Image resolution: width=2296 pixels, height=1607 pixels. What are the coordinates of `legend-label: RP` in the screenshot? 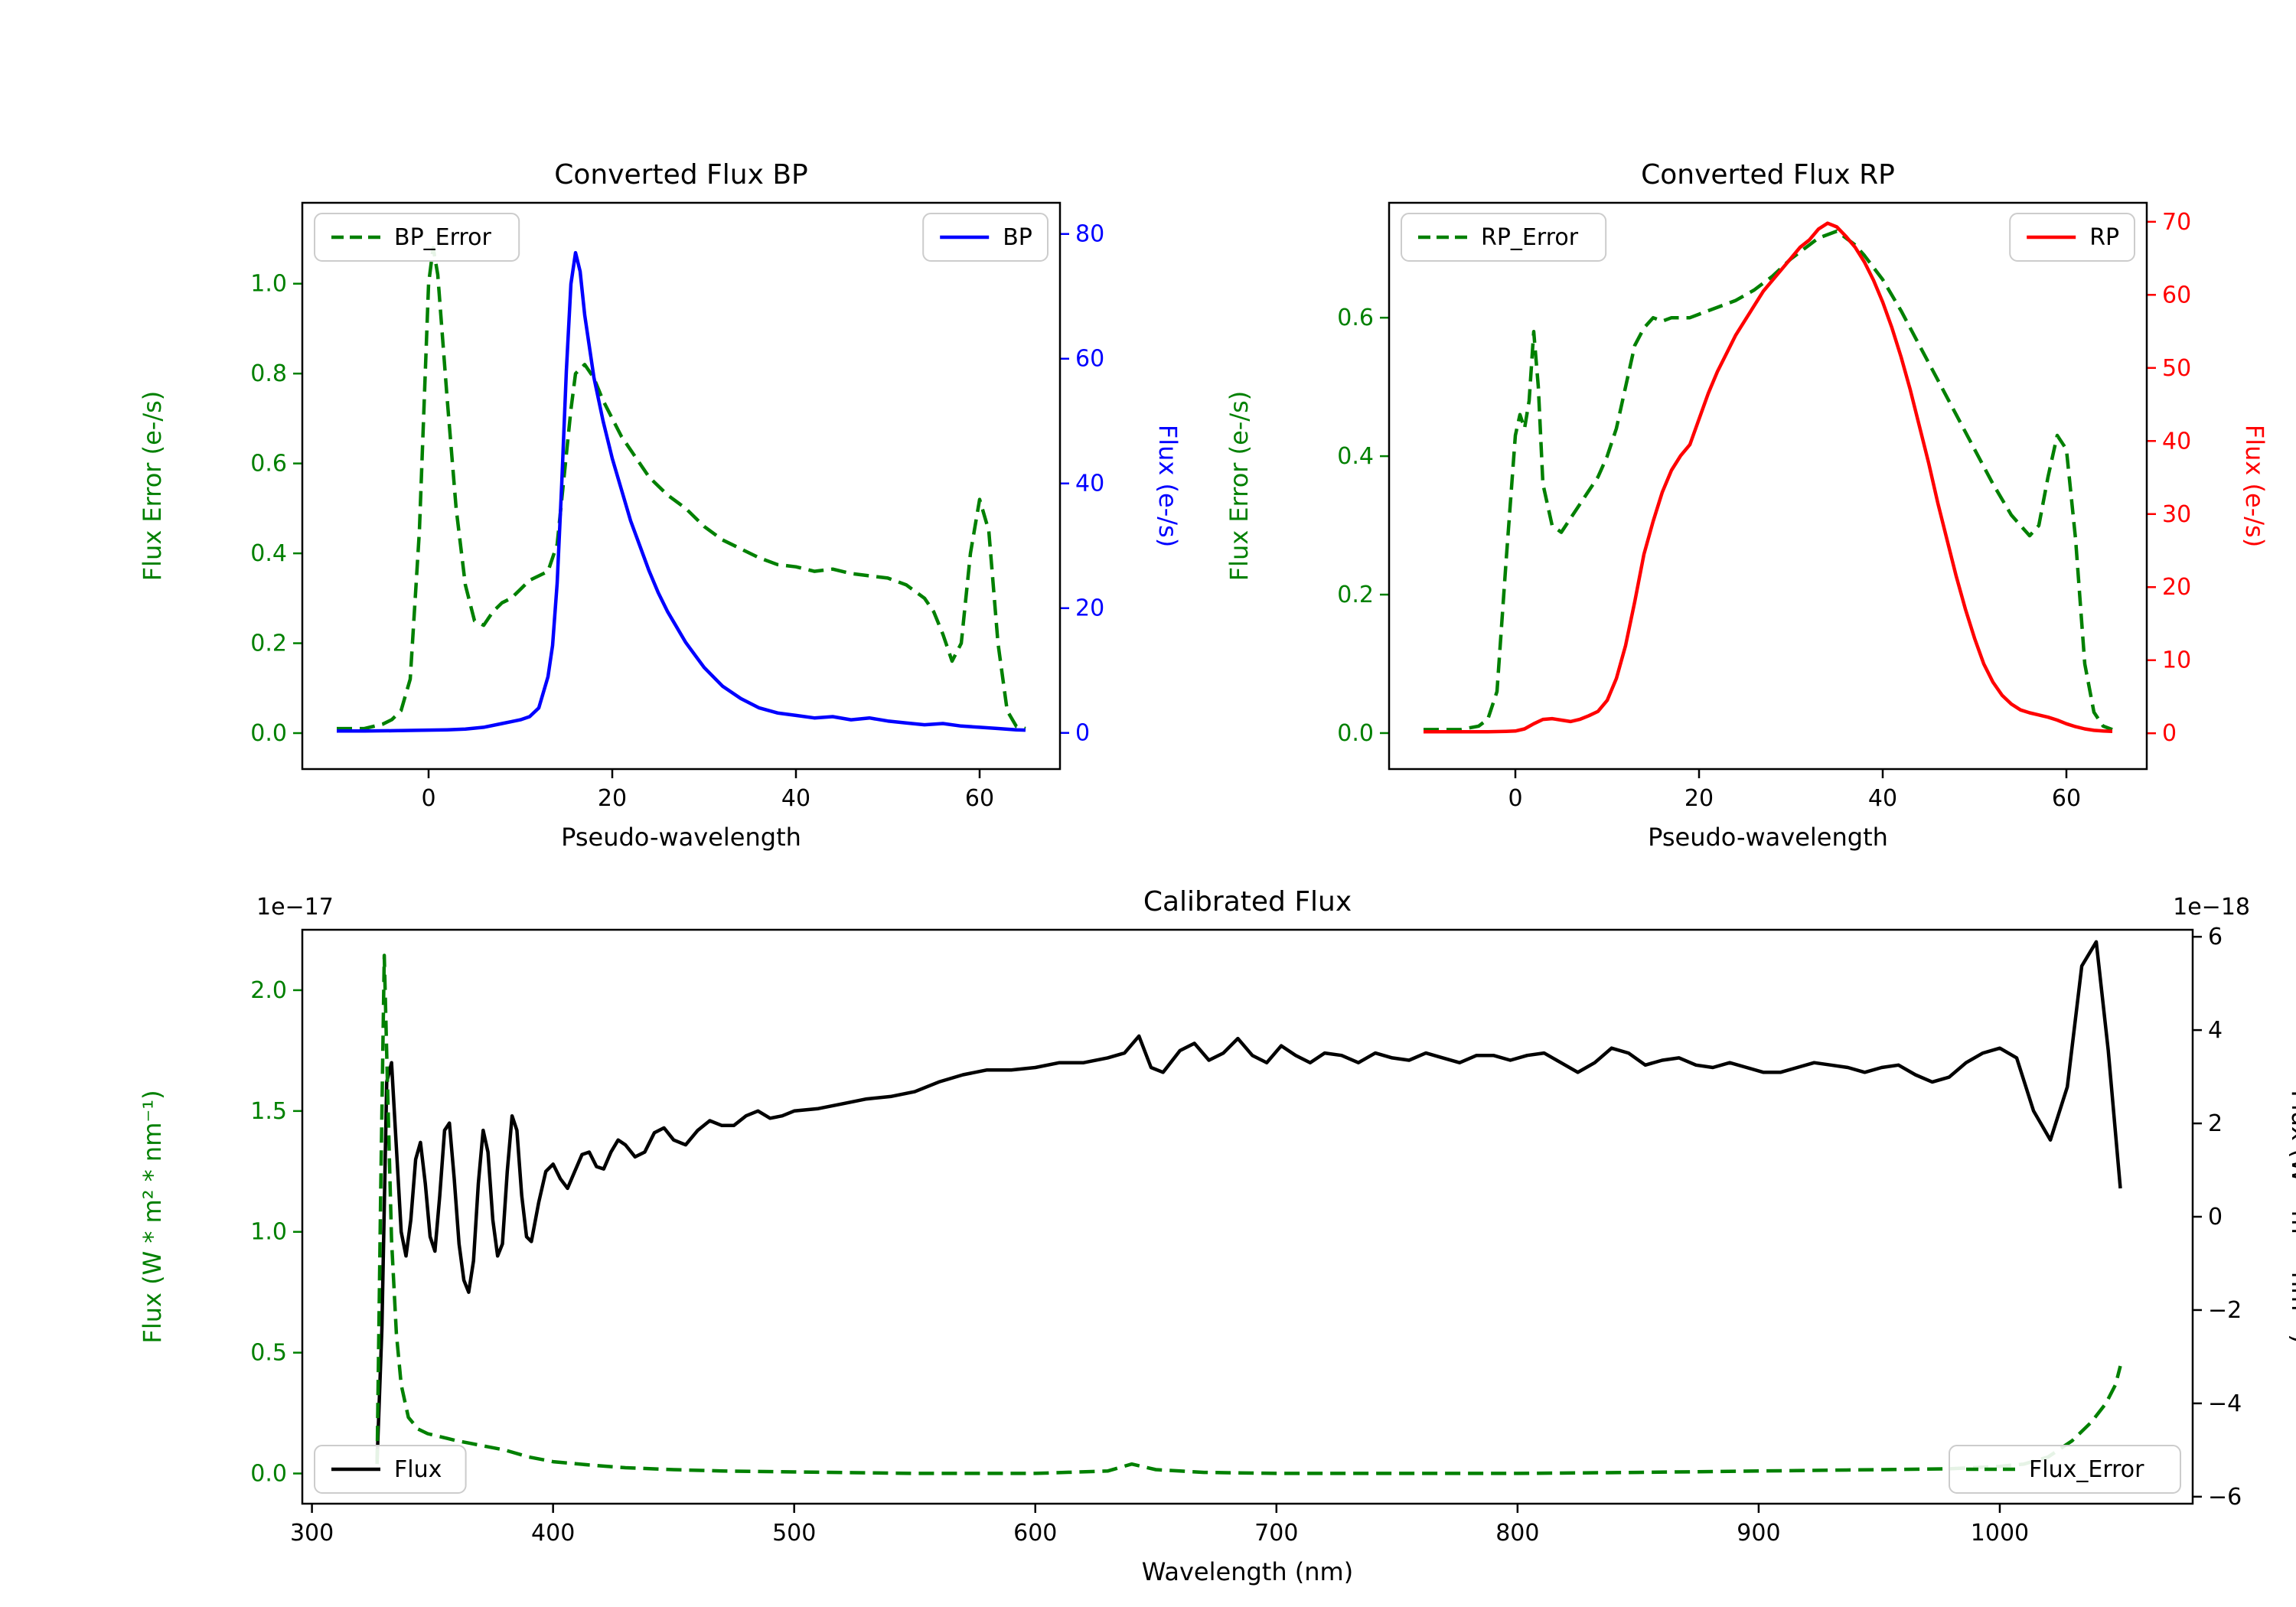 It's located at (2104, 237).